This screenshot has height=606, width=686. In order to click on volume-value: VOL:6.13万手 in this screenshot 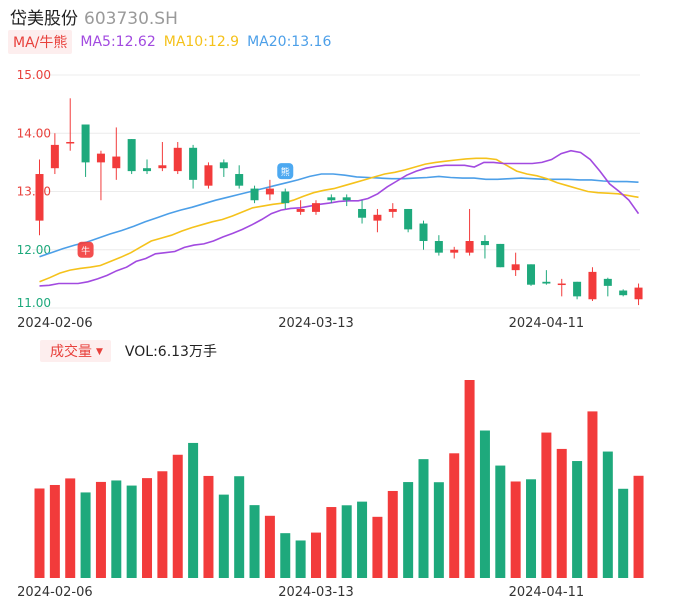, I will do `click(170, 352)`.